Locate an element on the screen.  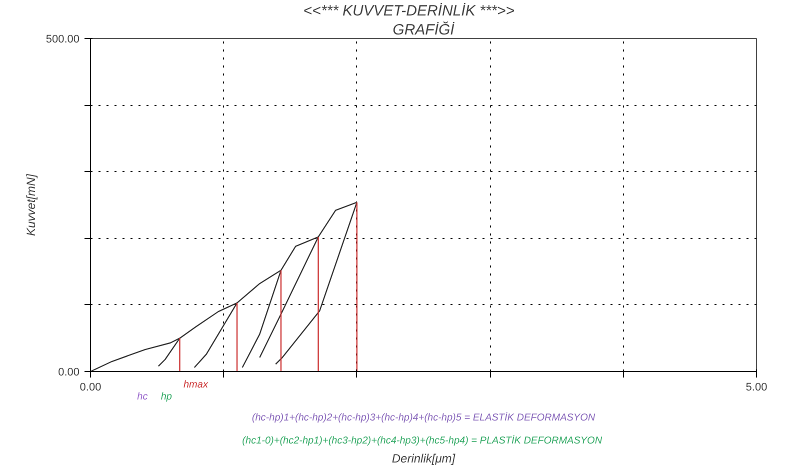
chart-subtitle: GRAFİĞİ is located at coordinates (424, 30).